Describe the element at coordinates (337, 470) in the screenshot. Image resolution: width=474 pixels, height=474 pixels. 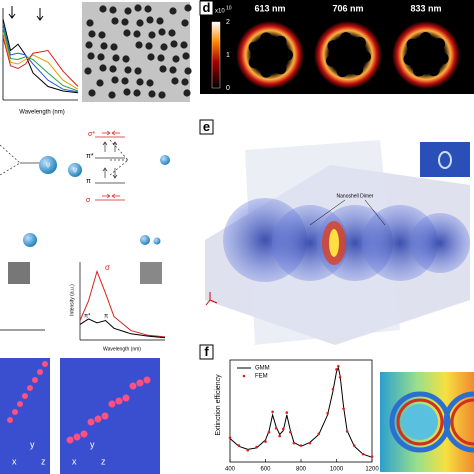
I see `x-tick-label: 1000` at that location.